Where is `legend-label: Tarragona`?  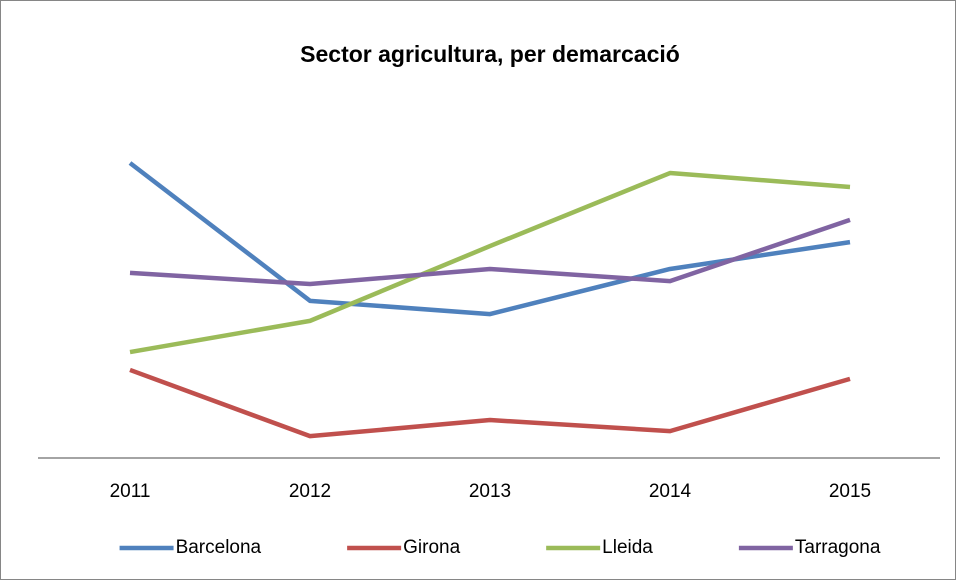
legend-label: Tarragona is located at coordinates (838, 547).